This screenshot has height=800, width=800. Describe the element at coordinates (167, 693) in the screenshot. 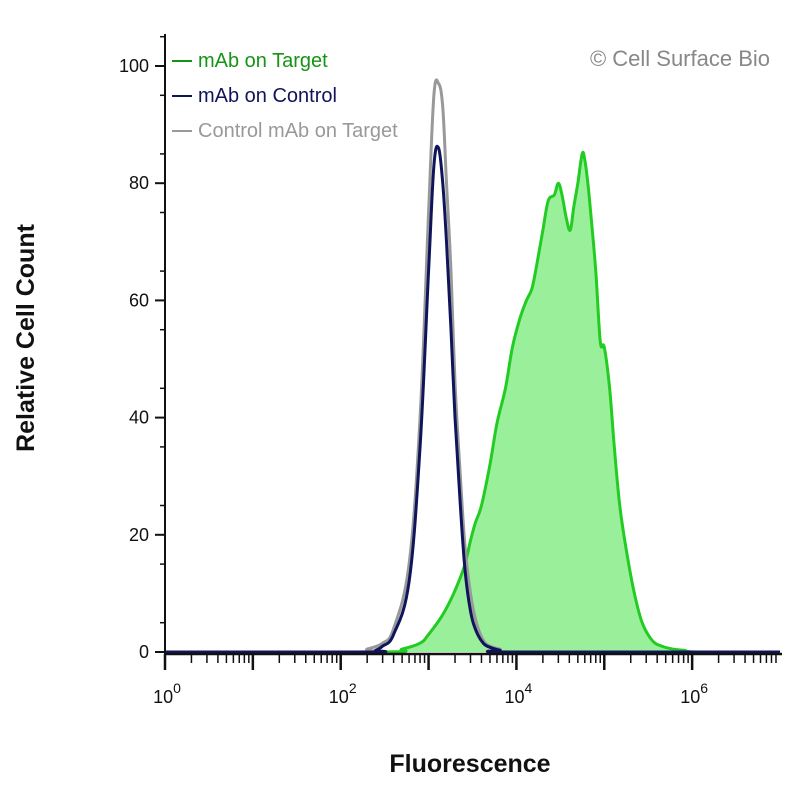

I see `x-tick-label: 10⁰` at that location.